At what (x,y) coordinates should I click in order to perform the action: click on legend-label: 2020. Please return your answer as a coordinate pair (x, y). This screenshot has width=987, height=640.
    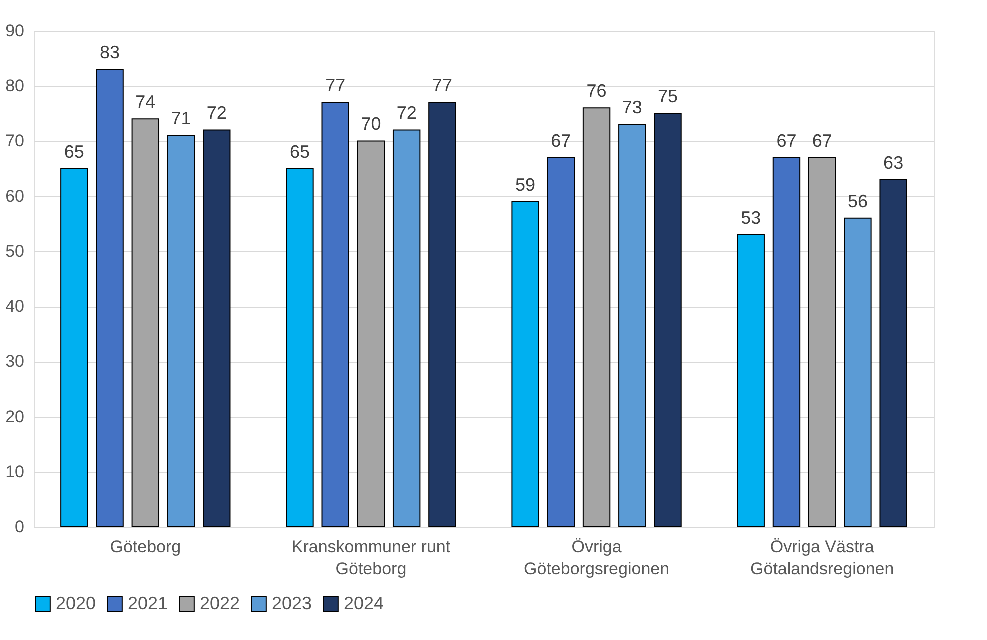
    Looking at the image, I should click on (76, 603).